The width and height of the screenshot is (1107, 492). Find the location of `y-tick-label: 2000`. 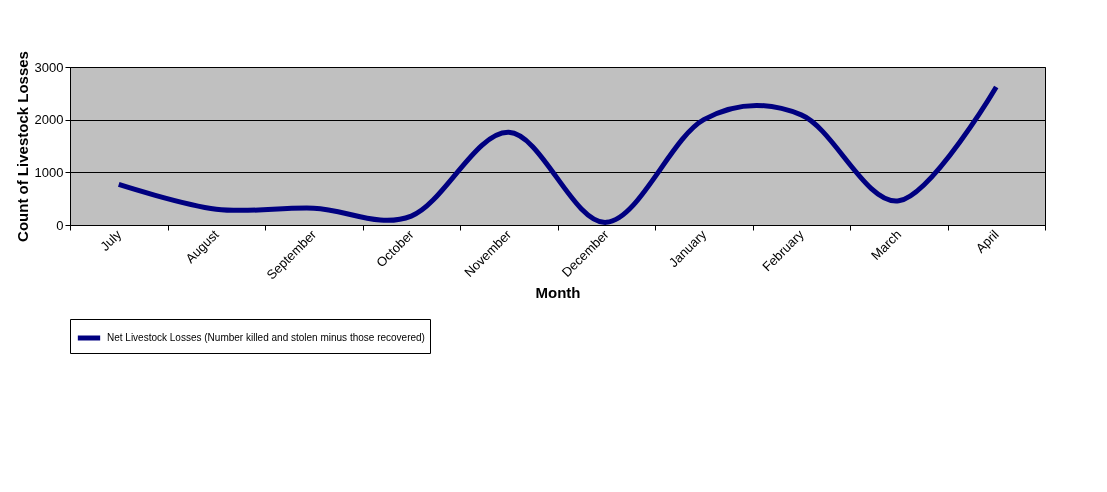

y-tick-label: 2000 is located at coordinates (49, 120).